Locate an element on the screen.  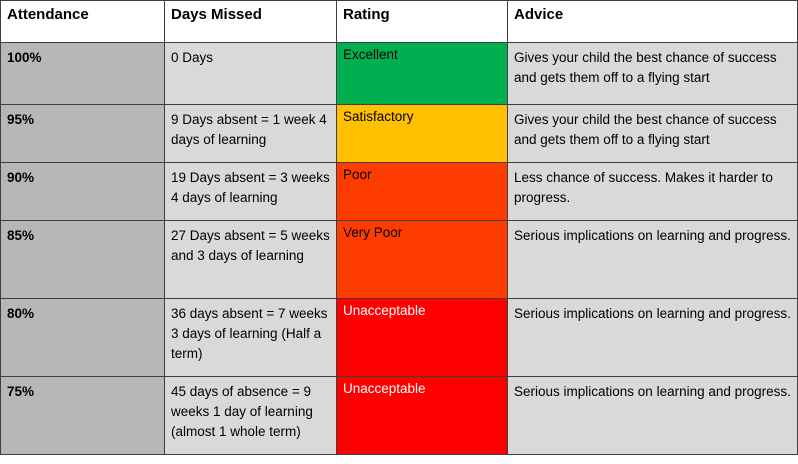
days-missed-cell: 0 Days is located at coordinates (250, 73).